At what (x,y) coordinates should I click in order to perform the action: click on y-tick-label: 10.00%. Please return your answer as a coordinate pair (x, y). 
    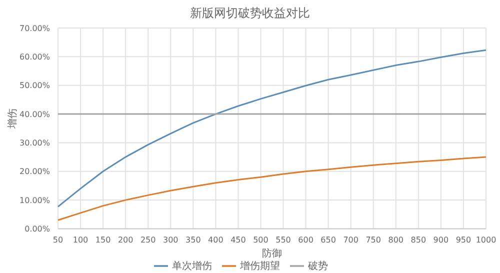
    Looking at the image, I should click on (34, 200).